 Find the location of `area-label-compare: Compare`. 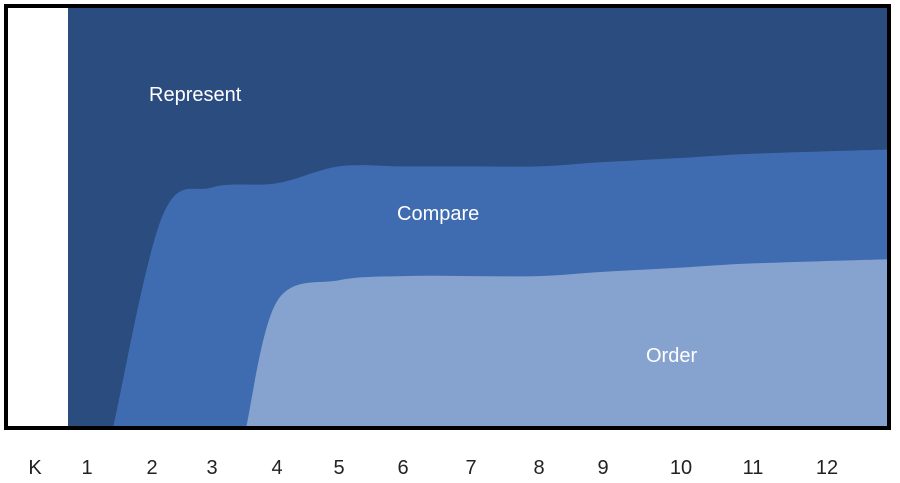

area-label-compare: Compare is located at coordinates (438, 214).